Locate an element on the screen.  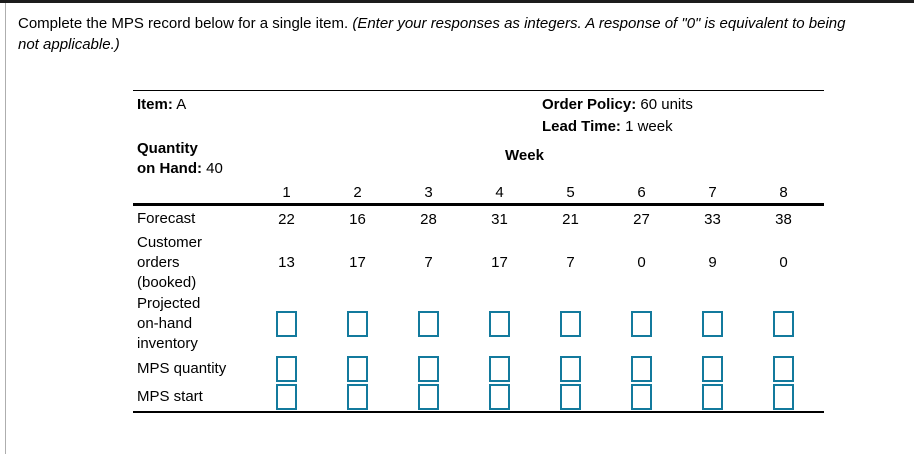
projected-inventory-input-week4 is located at coordinates (499, 324).